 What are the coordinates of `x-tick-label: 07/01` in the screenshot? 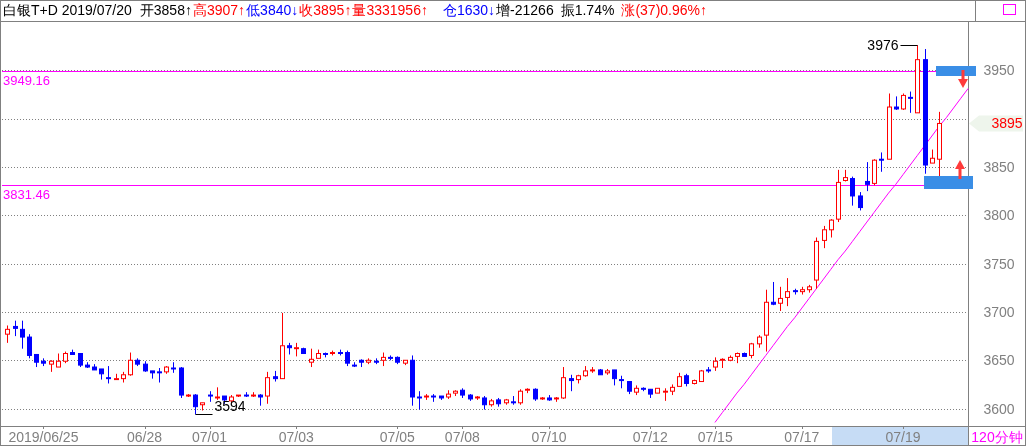 It's located at (210, 437).